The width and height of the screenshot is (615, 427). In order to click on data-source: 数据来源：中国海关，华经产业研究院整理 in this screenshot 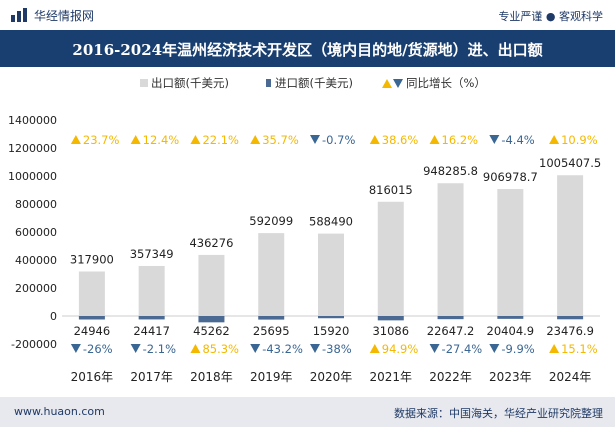, I will do `click(498, 413)`.